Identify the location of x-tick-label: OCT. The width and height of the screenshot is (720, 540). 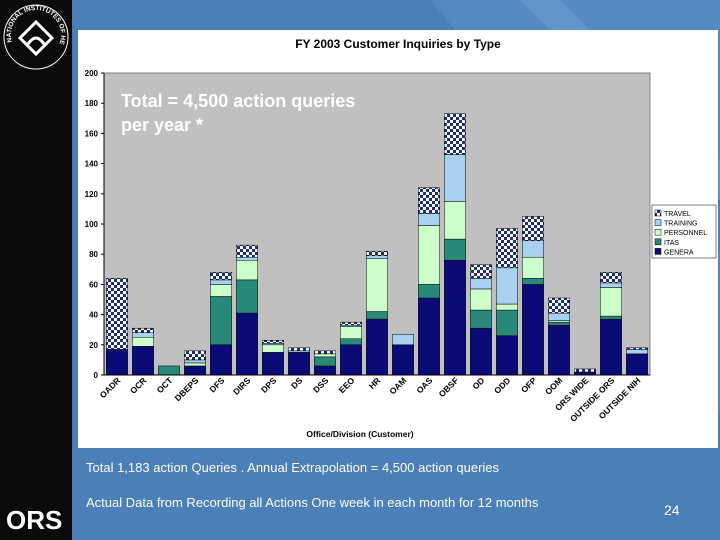
(165, 385).